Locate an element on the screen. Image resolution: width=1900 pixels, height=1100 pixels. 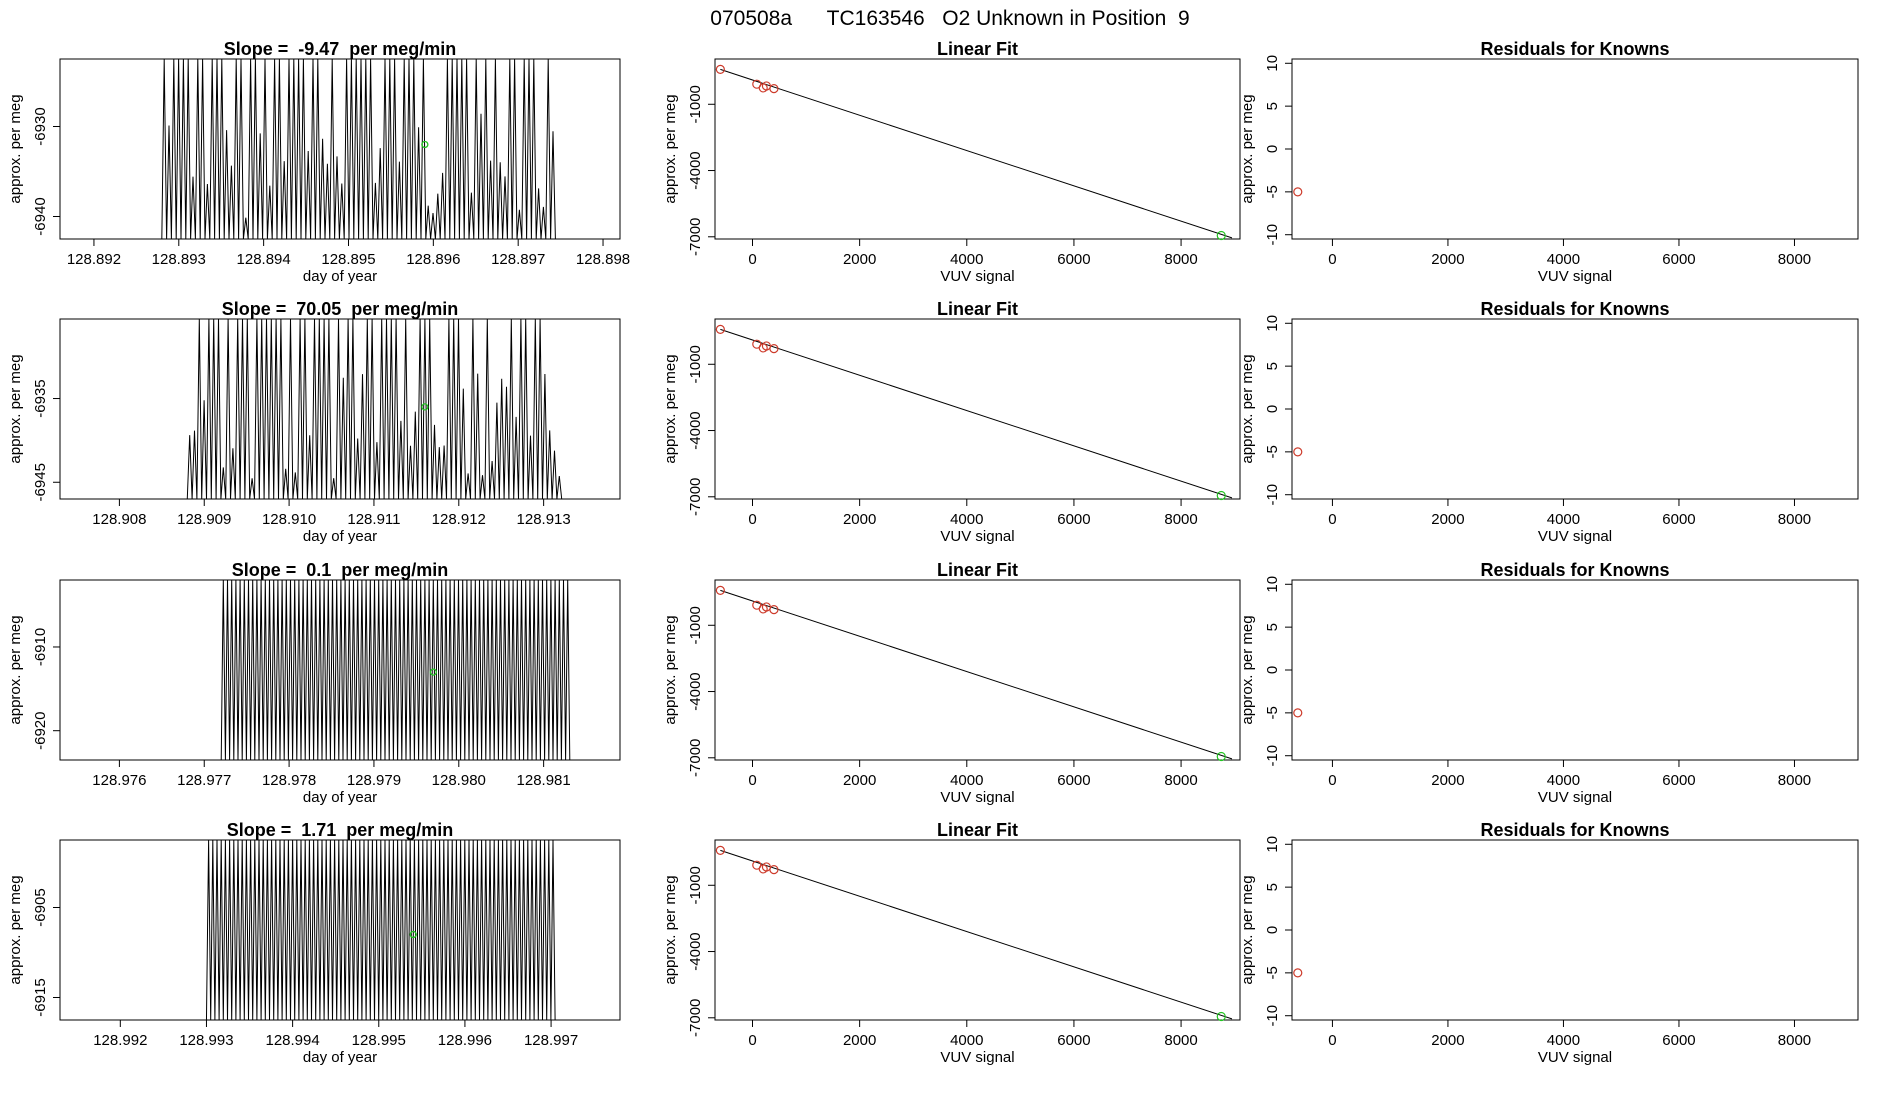
y-tick-label: -6915 is located at coordinates (40, 997).